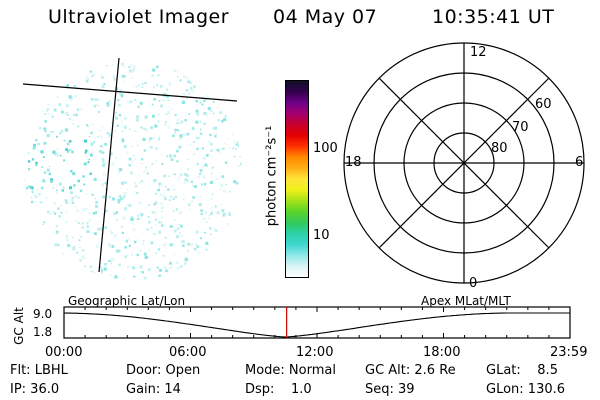  Describe the element at coordinates (188, 352) in the screenshot. I see `timeline-x-tick-0600: 06:00` at that location.